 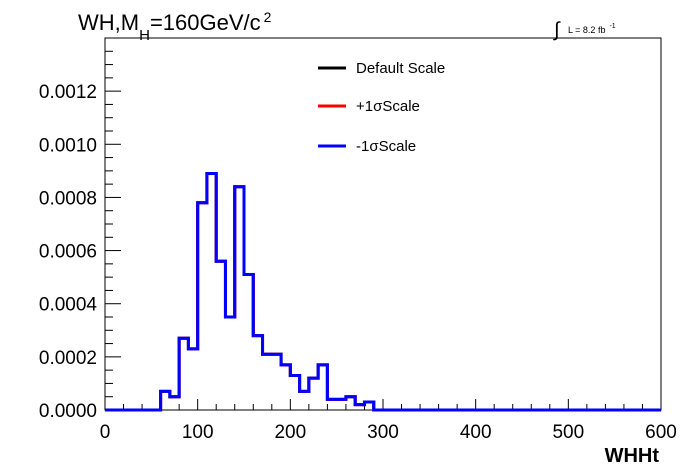 What do you see at coordinates (383, 432) in the screenshot?
I see `x-tick-label: 300` at bounding box center [383, 432].